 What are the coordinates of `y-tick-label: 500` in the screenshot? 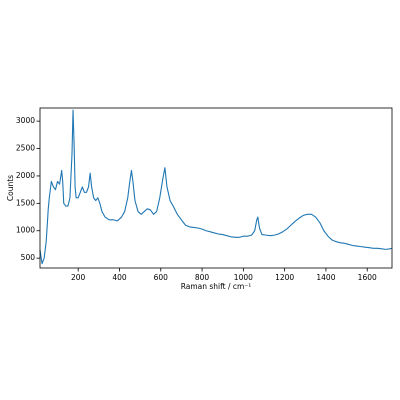 It's located at (28, 257).